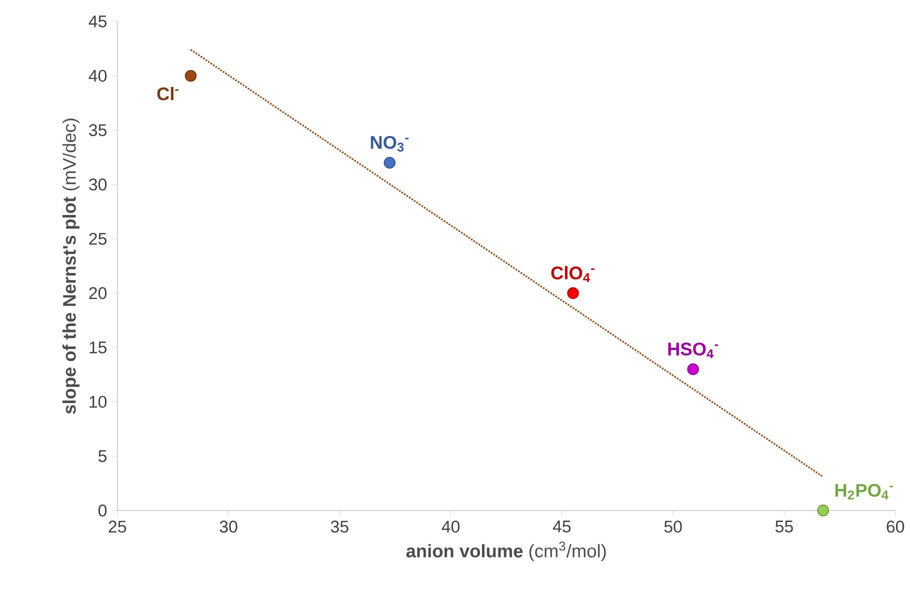  Describe the element at coordinates (784, 526) in the screenshot. I see `x-tick-label: 55` at that location.